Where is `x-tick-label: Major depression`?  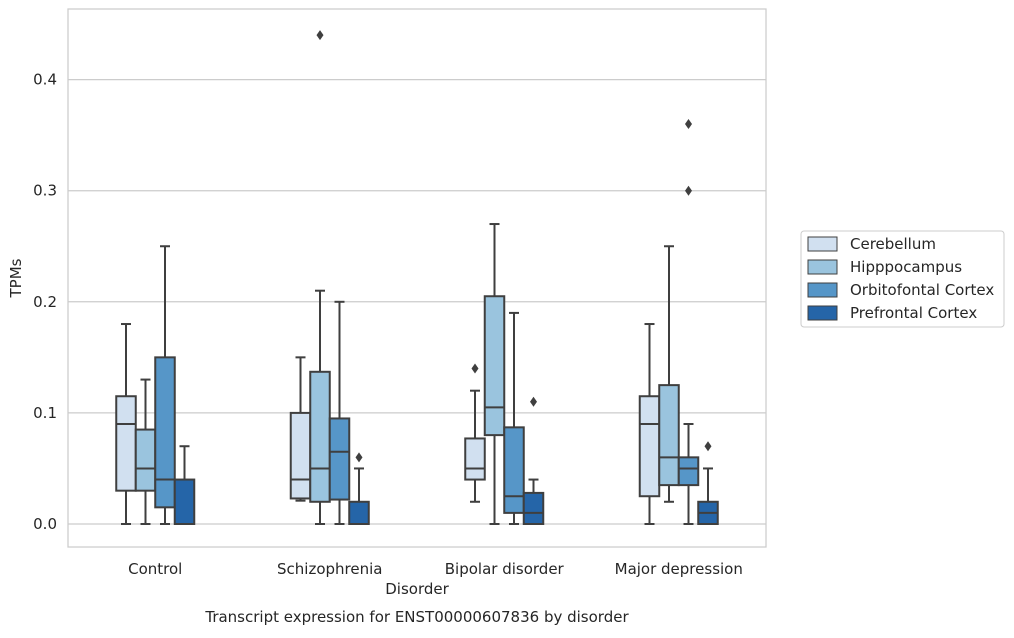 x-tick-label: Major depression is located at coordinates (679, 569).